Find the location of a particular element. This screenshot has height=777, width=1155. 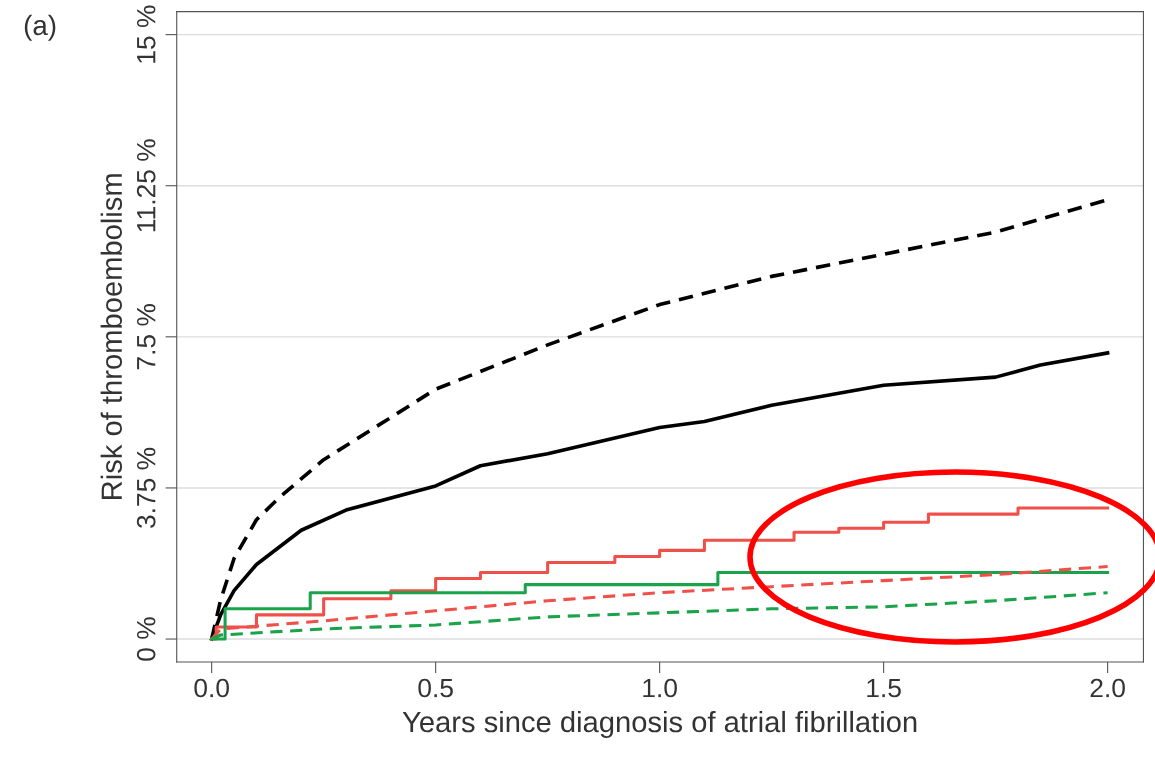

y-axis-title: Risk of thromboembolism is located at coordinates (111, 336).